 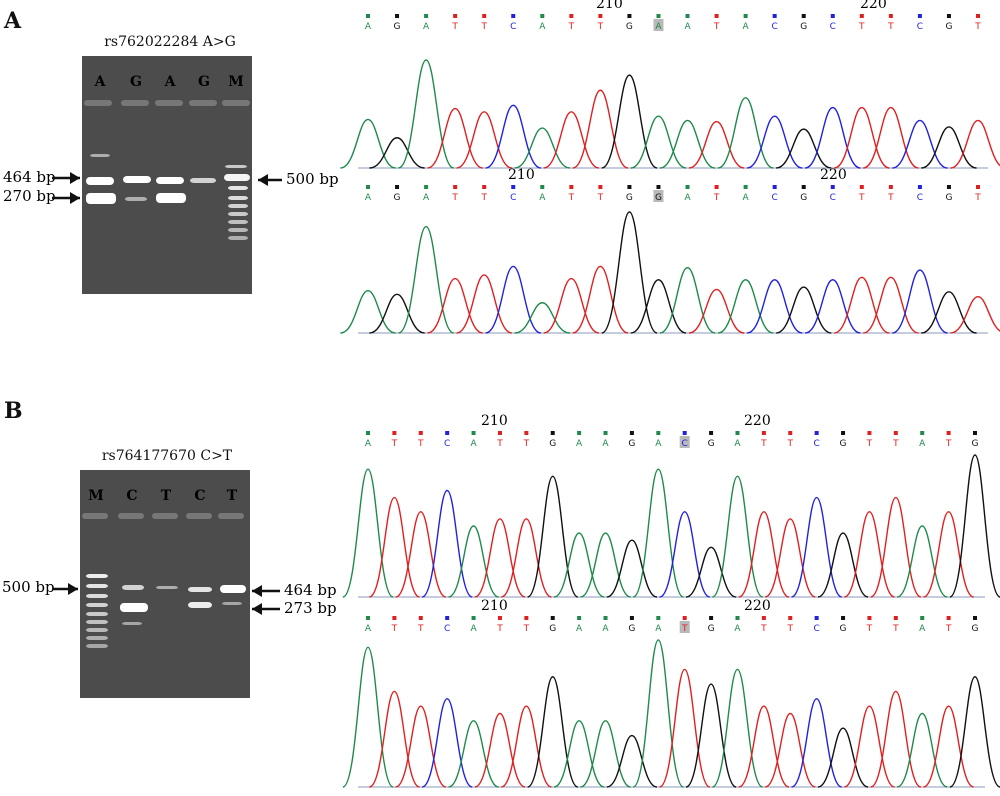 What do you see at coordinates (257, 609) in the screenshot?
I see `arrow-left-icon` at bounding box center [257, 609].